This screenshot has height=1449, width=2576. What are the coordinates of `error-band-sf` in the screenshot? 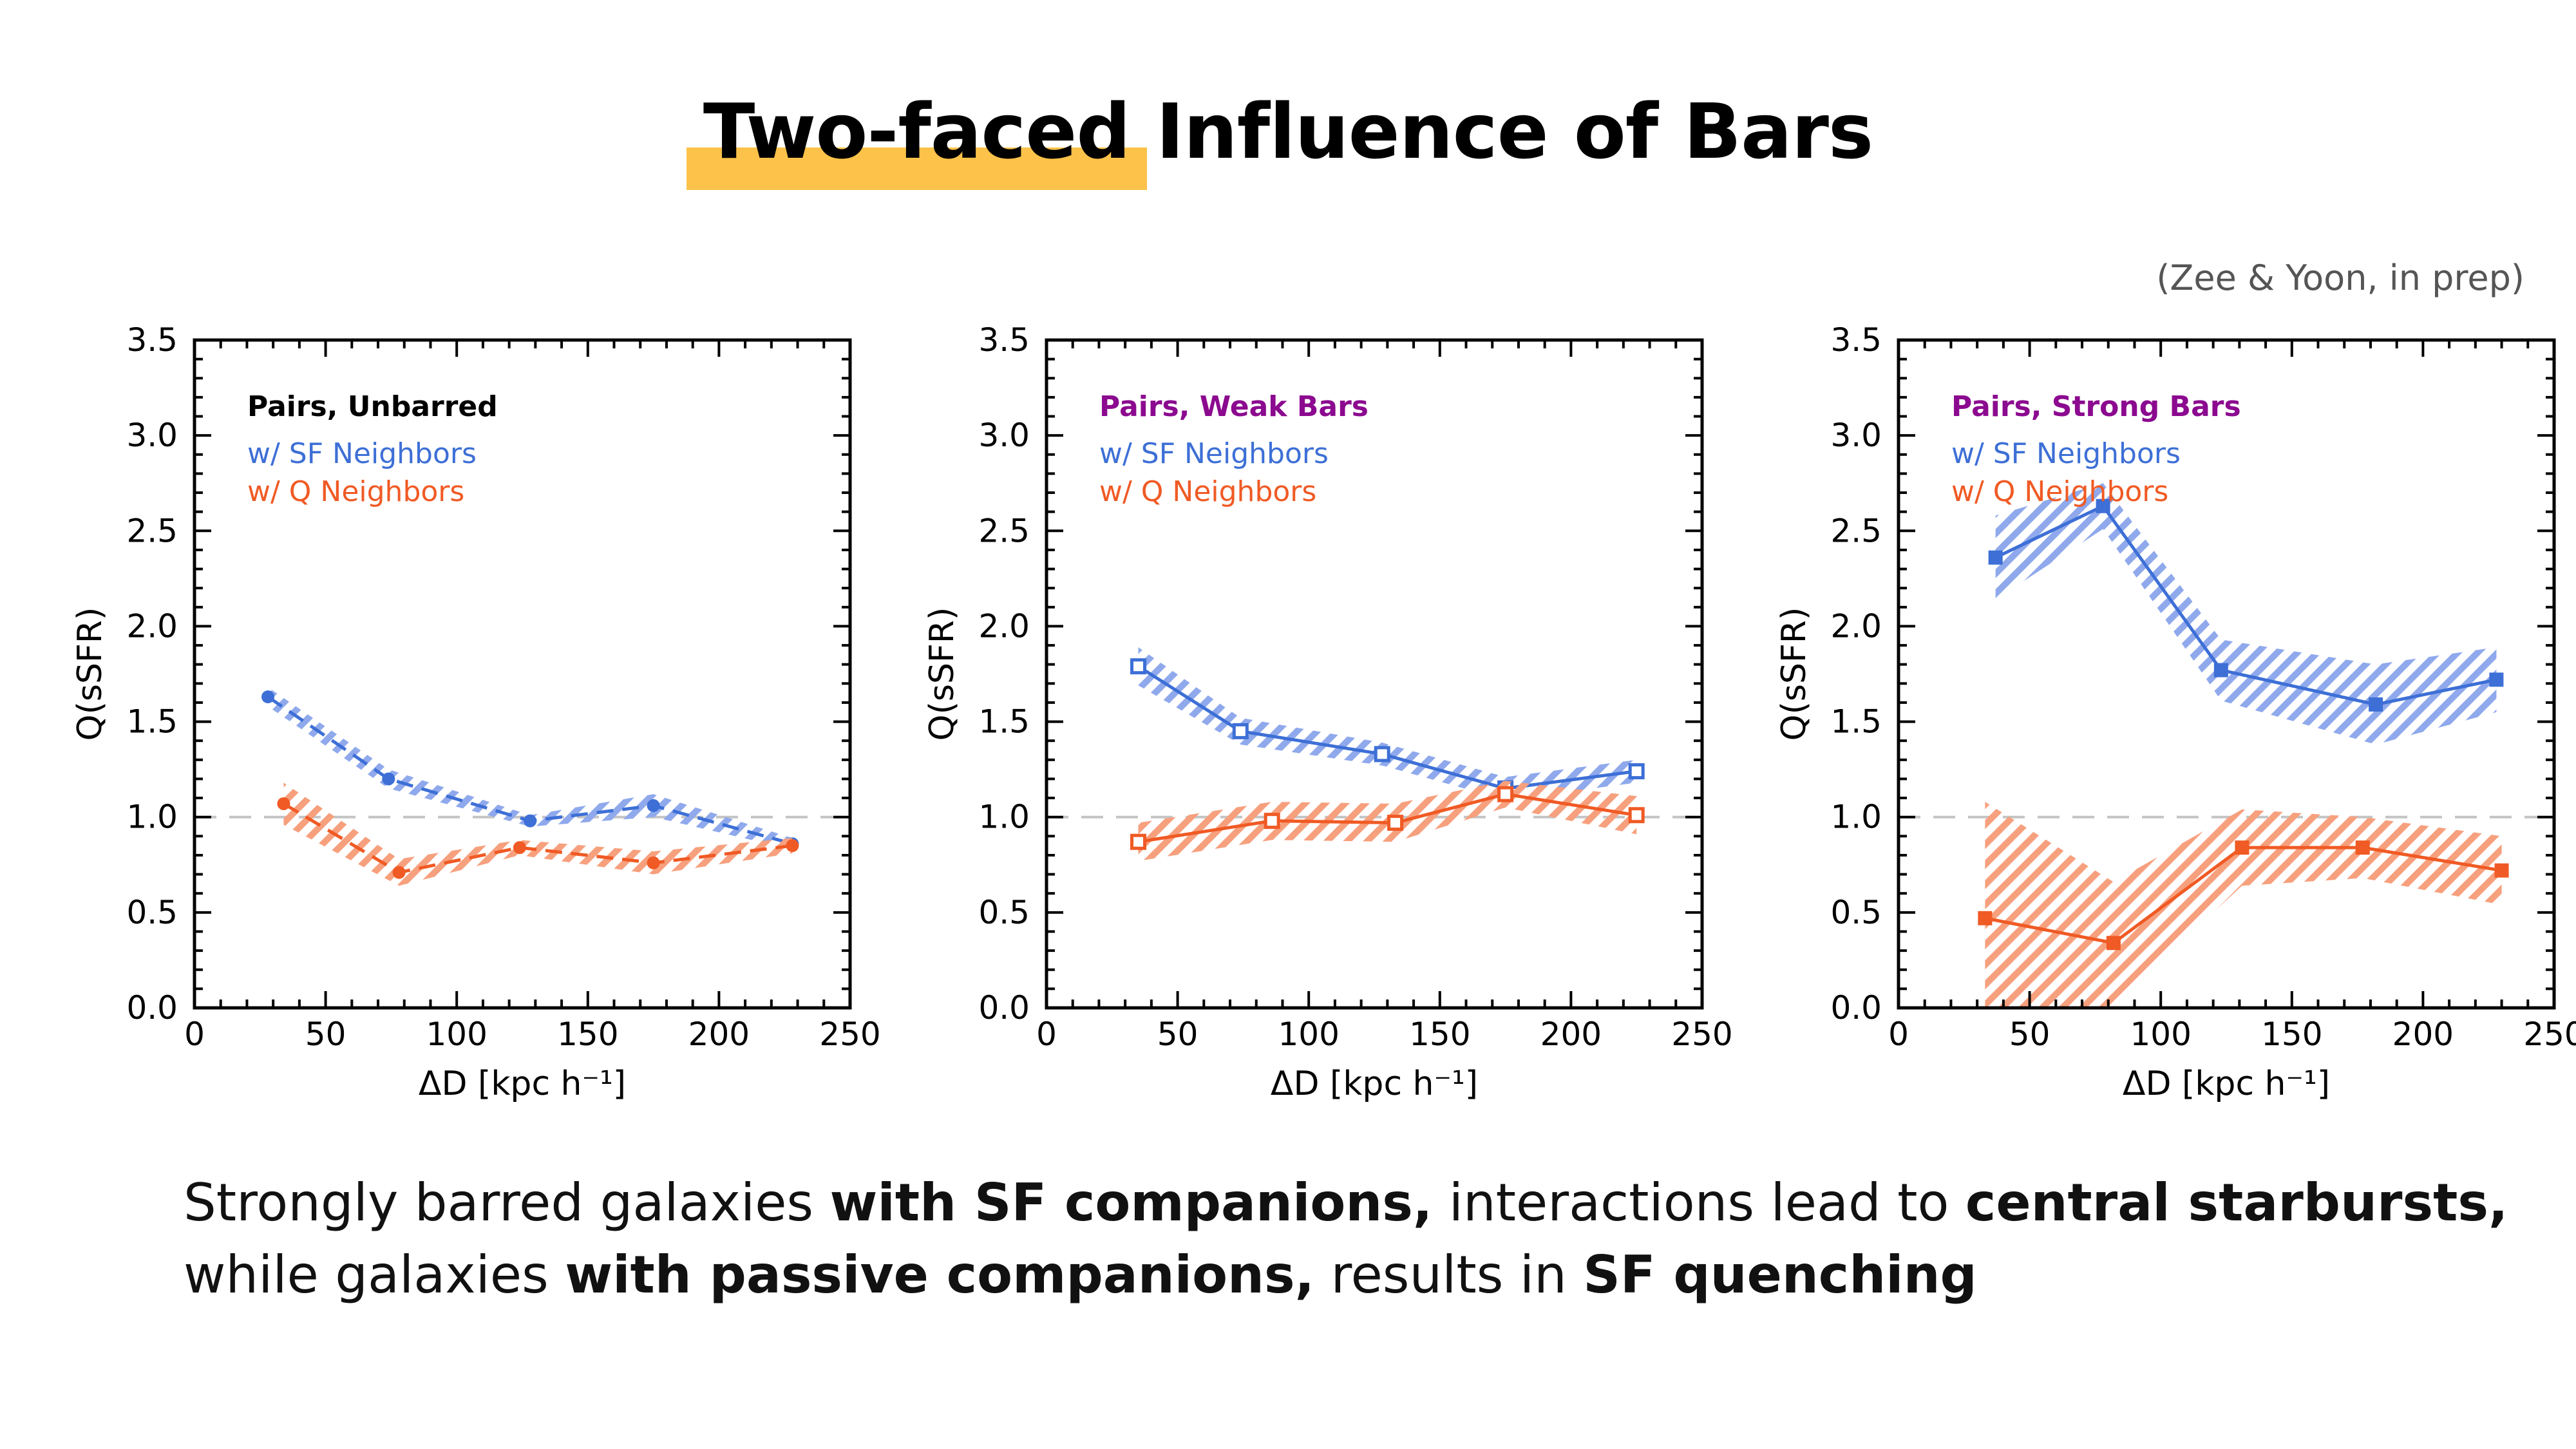 It's located at (2246, 614).